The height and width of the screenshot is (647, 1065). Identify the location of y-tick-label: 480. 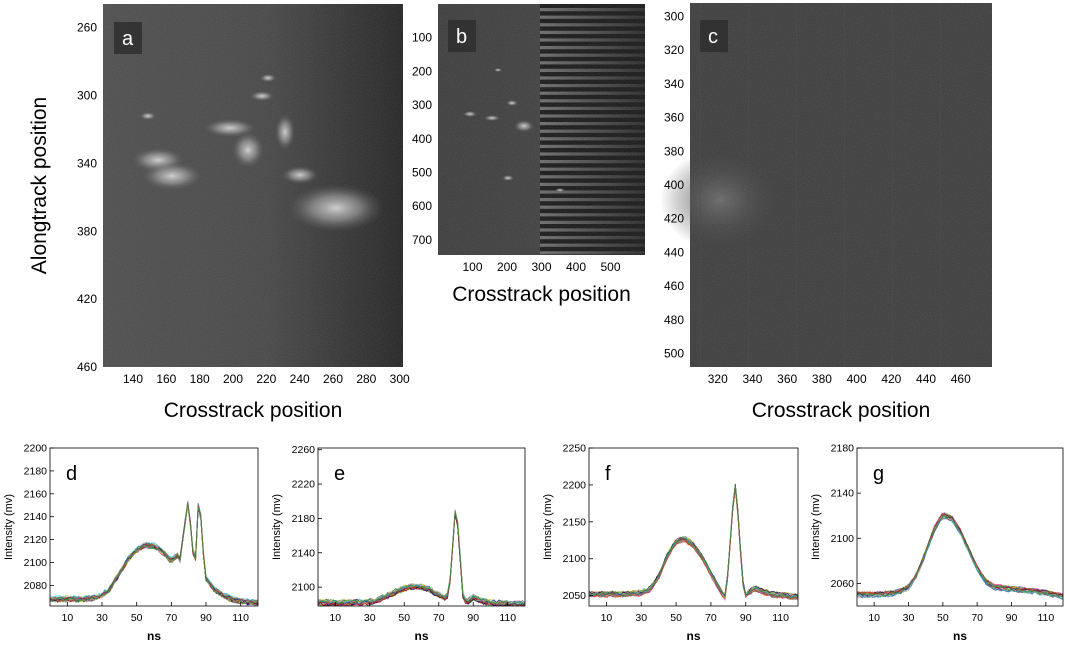
(674, 320).